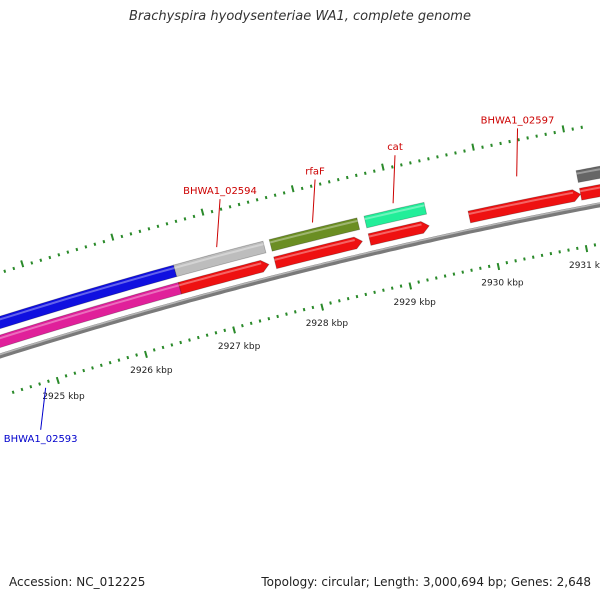 This screenshot has height=600, width=600. I want to click on feature-pink-cds, so click(91, 318).